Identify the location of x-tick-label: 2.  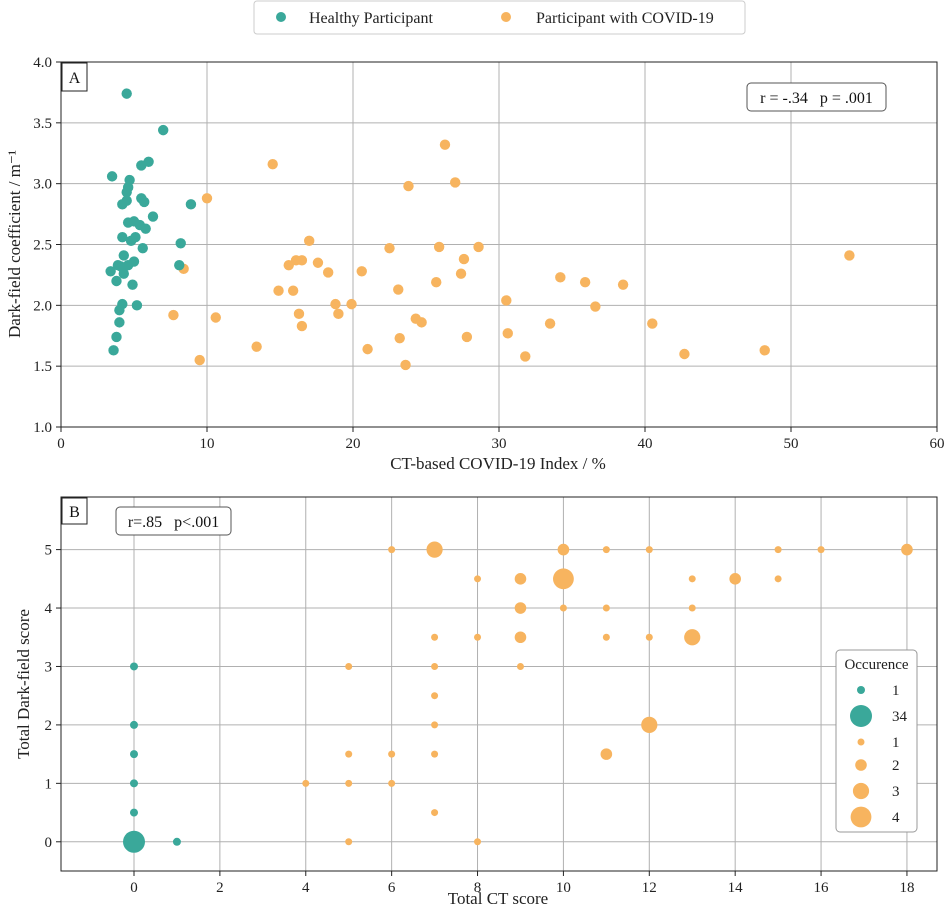
(220, 888).